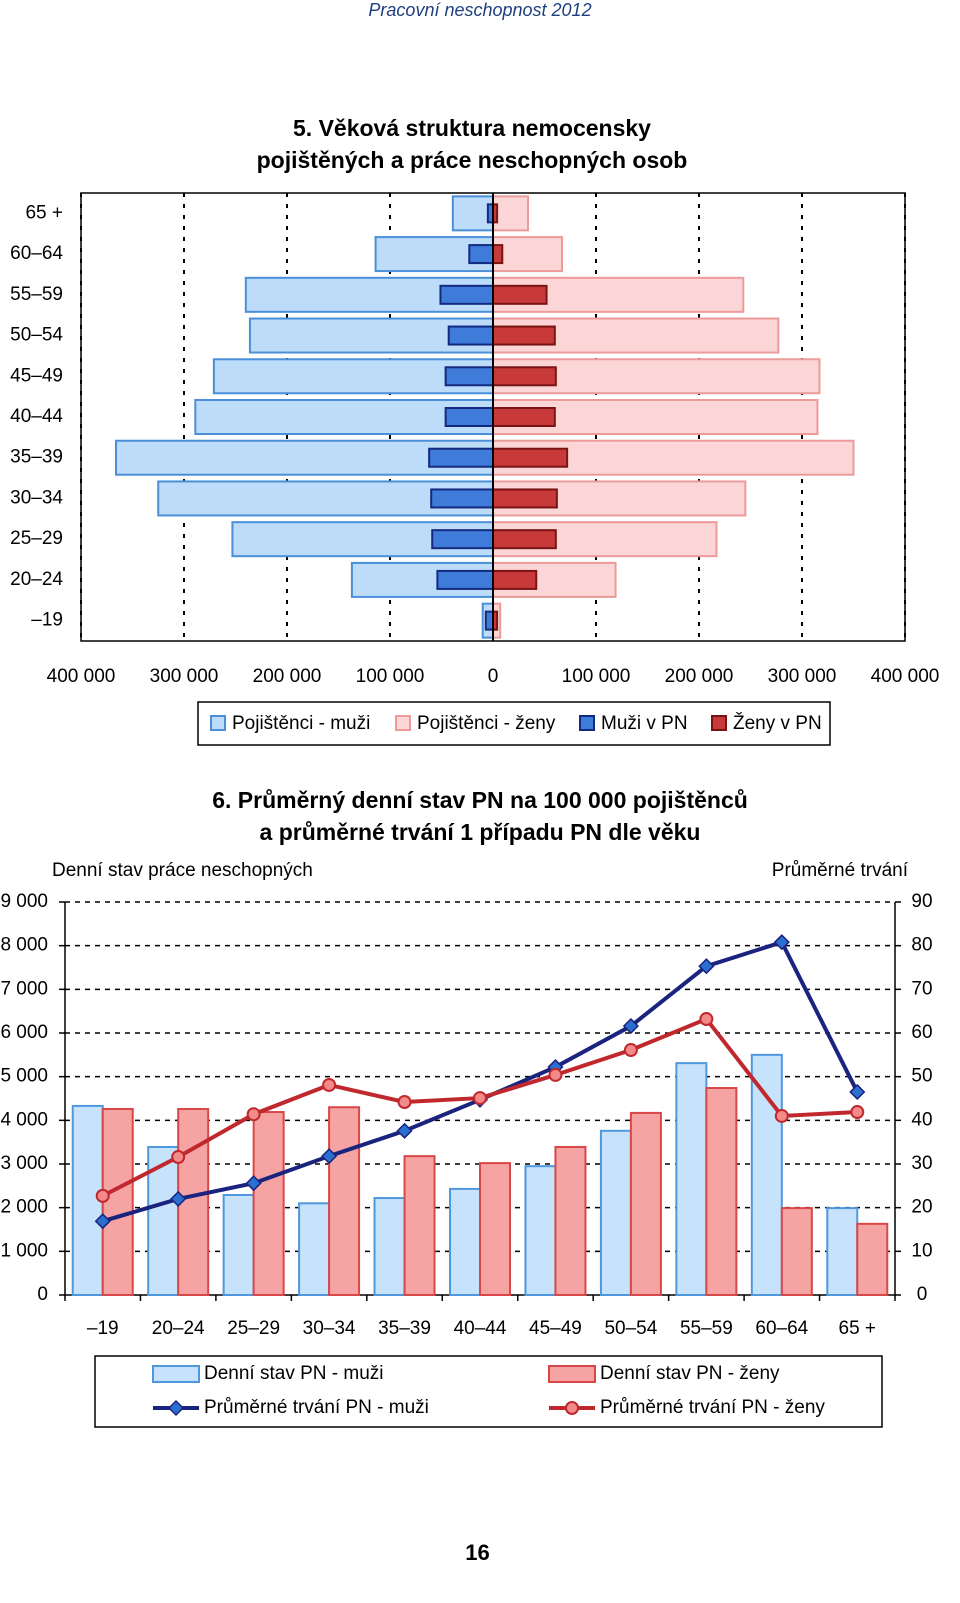  I want to click on y2-tick-label: 70, so click(921, 988).